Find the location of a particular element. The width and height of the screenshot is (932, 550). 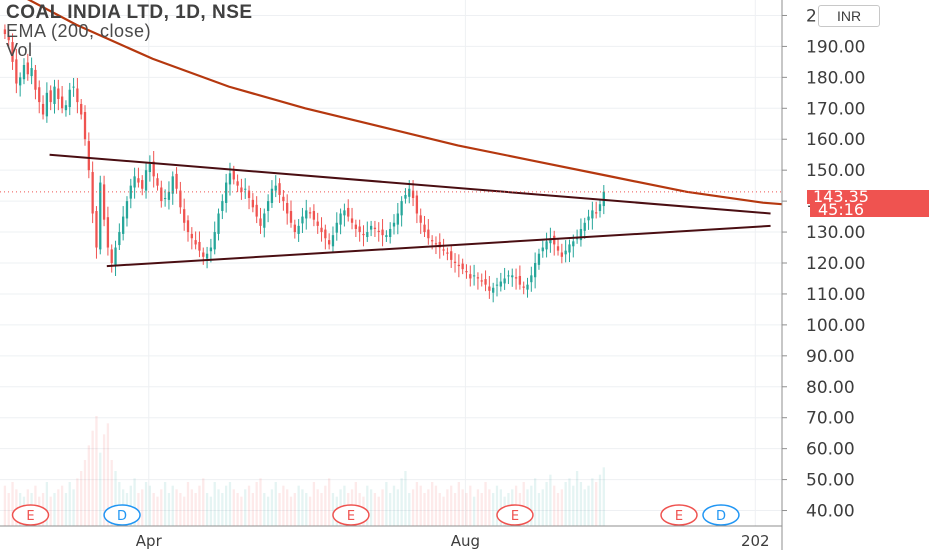

x-tick-label: Apr is located at coordinates (149, 541).